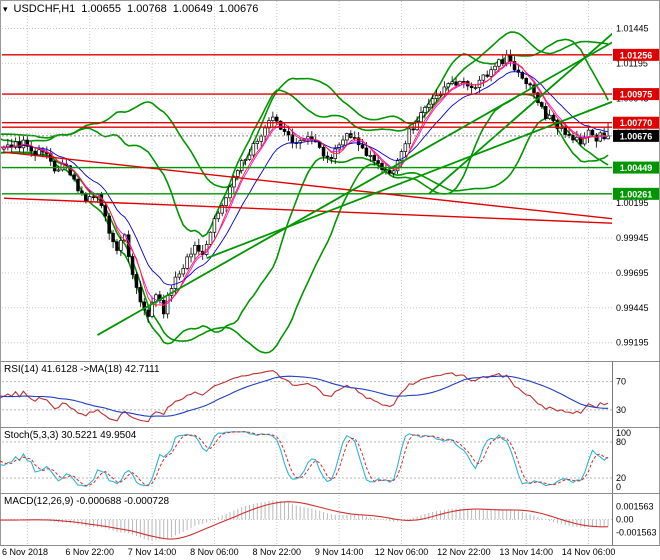  Describe the element at coordinates (464, 552) in the screenshot. I see `time-label: 12 Nov 22:00` at that location.